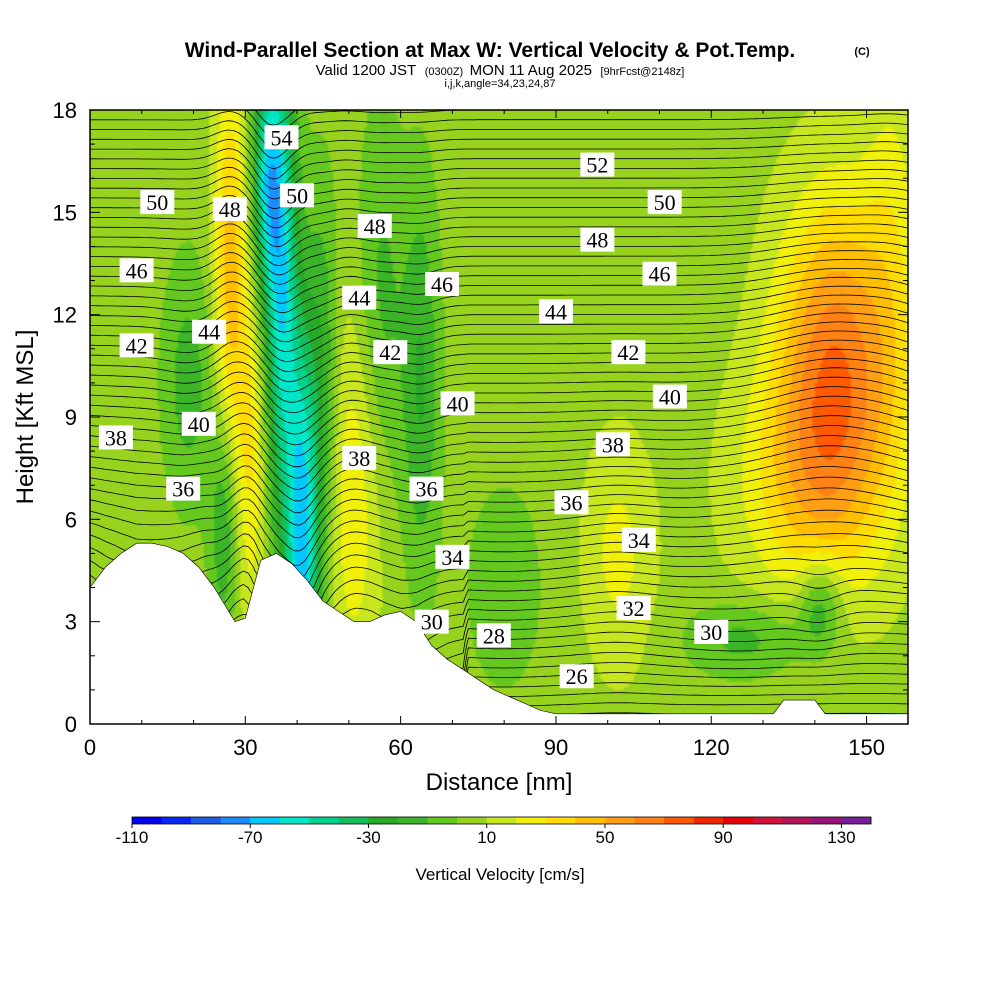 Image resolution: width=1000 pixels, height=1000 pixels. What do you see at coordinates (501, 820) in the screenshot?
I see `colorbar-frame` at bounding box center [501, 820].